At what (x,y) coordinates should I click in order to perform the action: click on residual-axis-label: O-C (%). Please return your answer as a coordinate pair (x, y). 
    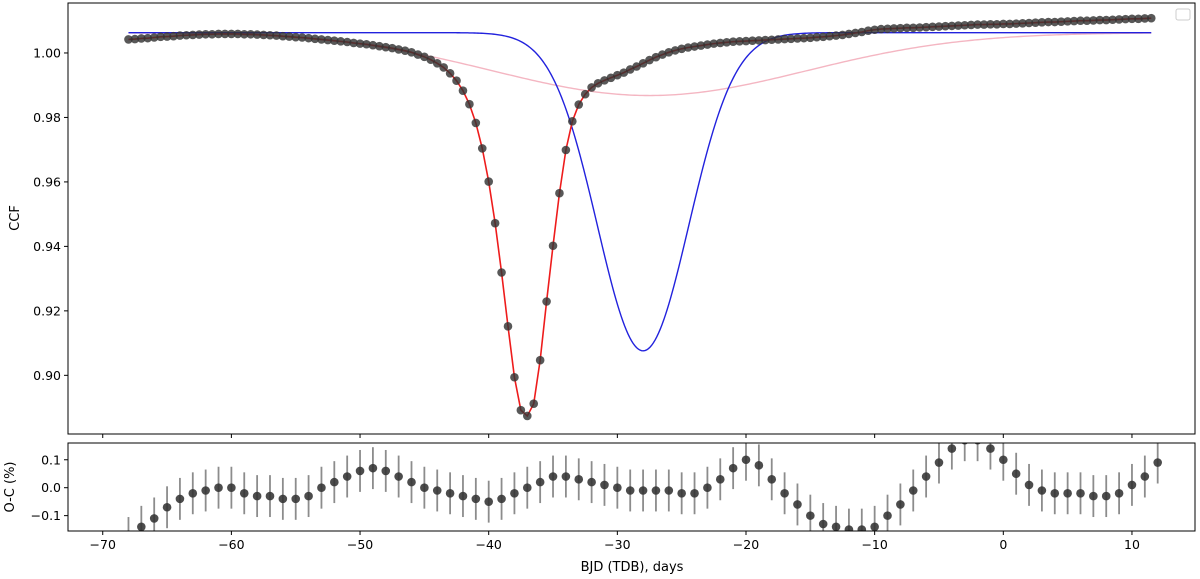
    Looking at the image, I should click on (10, 487).